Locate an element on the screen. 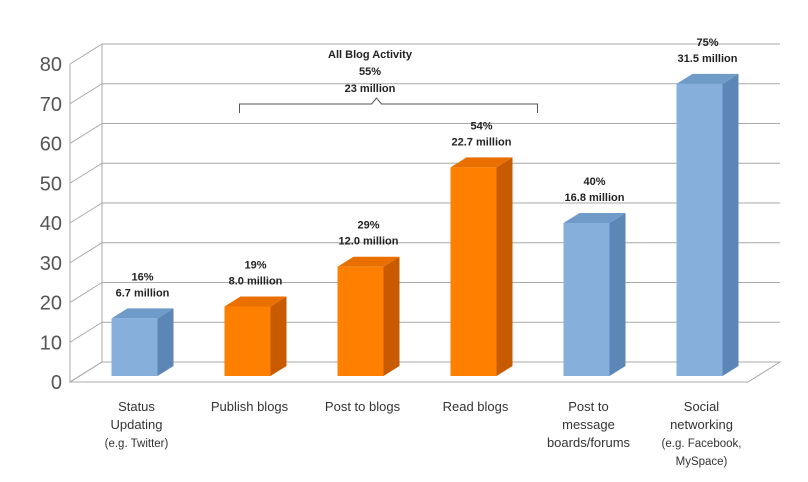  data-label: 29% 12.0 million is located at coordinates (369, 234).